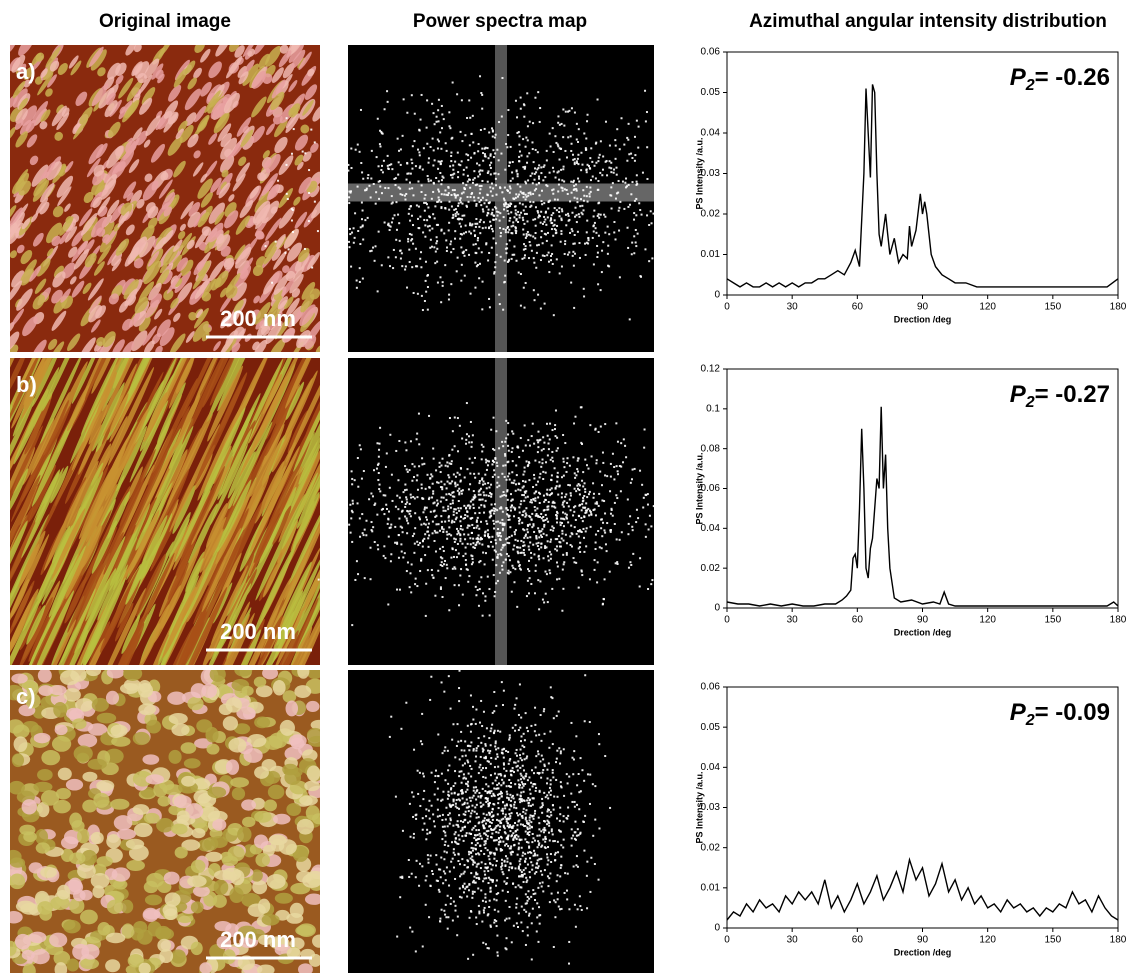 This screenshot has height=973, width=1130. What do you see at coordinates (26, 71) in the screenshot?
I see `panel-label: a)` at bounding box center [26, 71].